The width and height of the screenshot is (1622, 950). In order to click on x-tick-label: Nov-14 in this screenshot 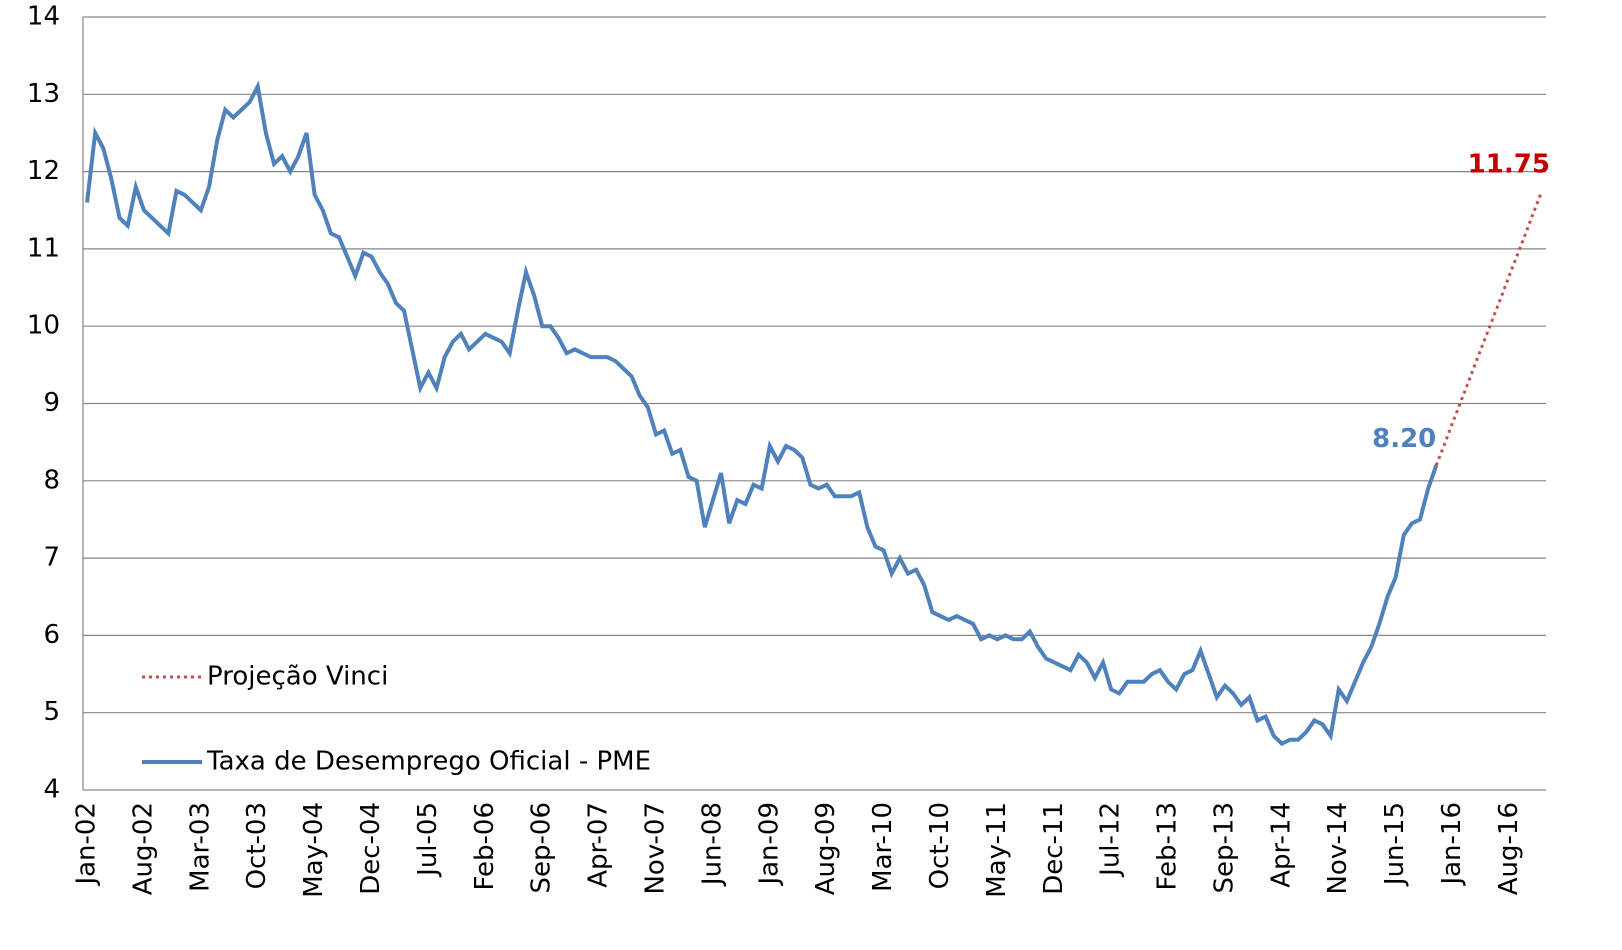, I will do `click(1338, 848)`.